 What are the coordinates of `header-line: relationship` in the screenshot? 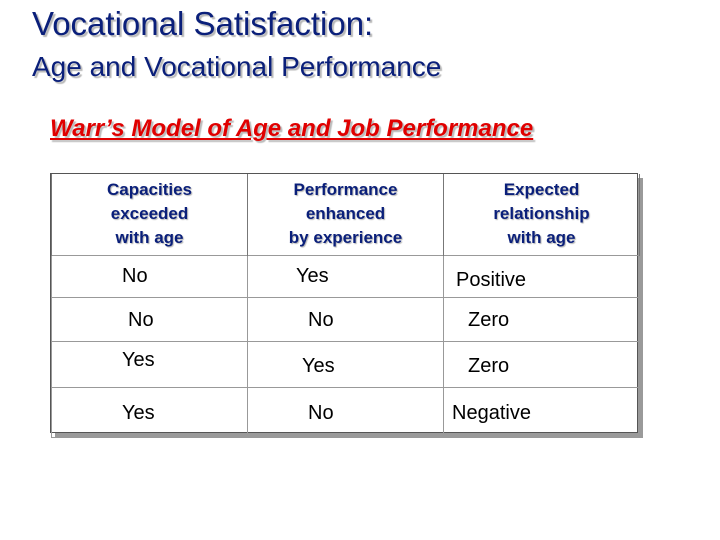 It's located at (541, 213).